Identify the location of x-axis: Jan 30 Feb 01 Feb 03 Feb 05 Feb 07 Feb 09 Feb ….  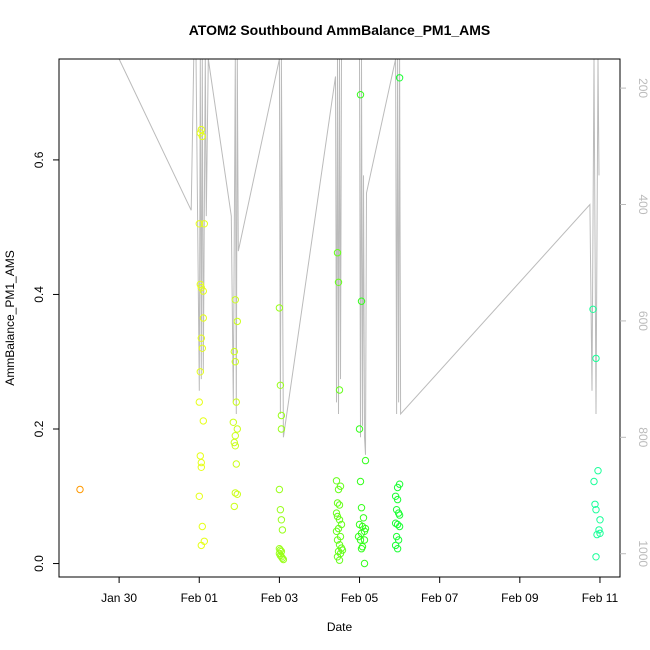
(360, 591).